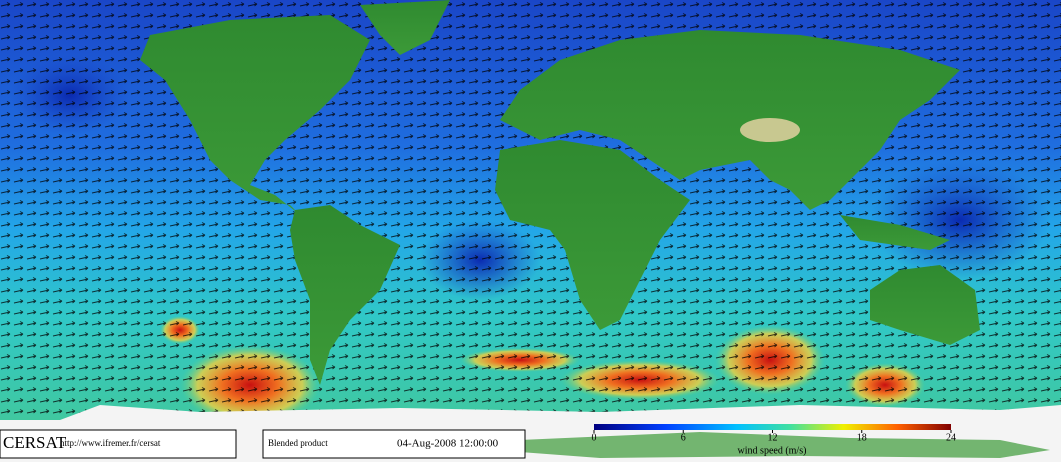 The image size is (1061, 462). I want to click on colorbar-label: wind speed (m/s), so click(772, 450).